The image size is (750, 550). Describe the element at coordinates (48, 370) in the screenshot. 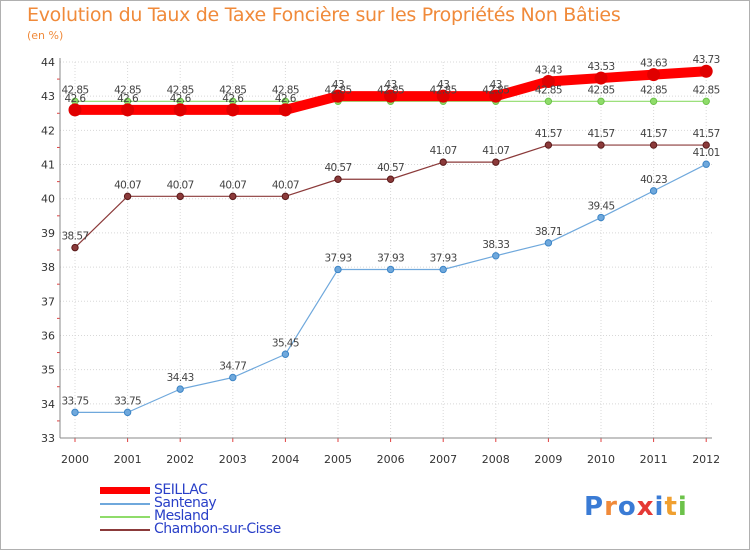

I see `y-tick-label: 35` at that location.